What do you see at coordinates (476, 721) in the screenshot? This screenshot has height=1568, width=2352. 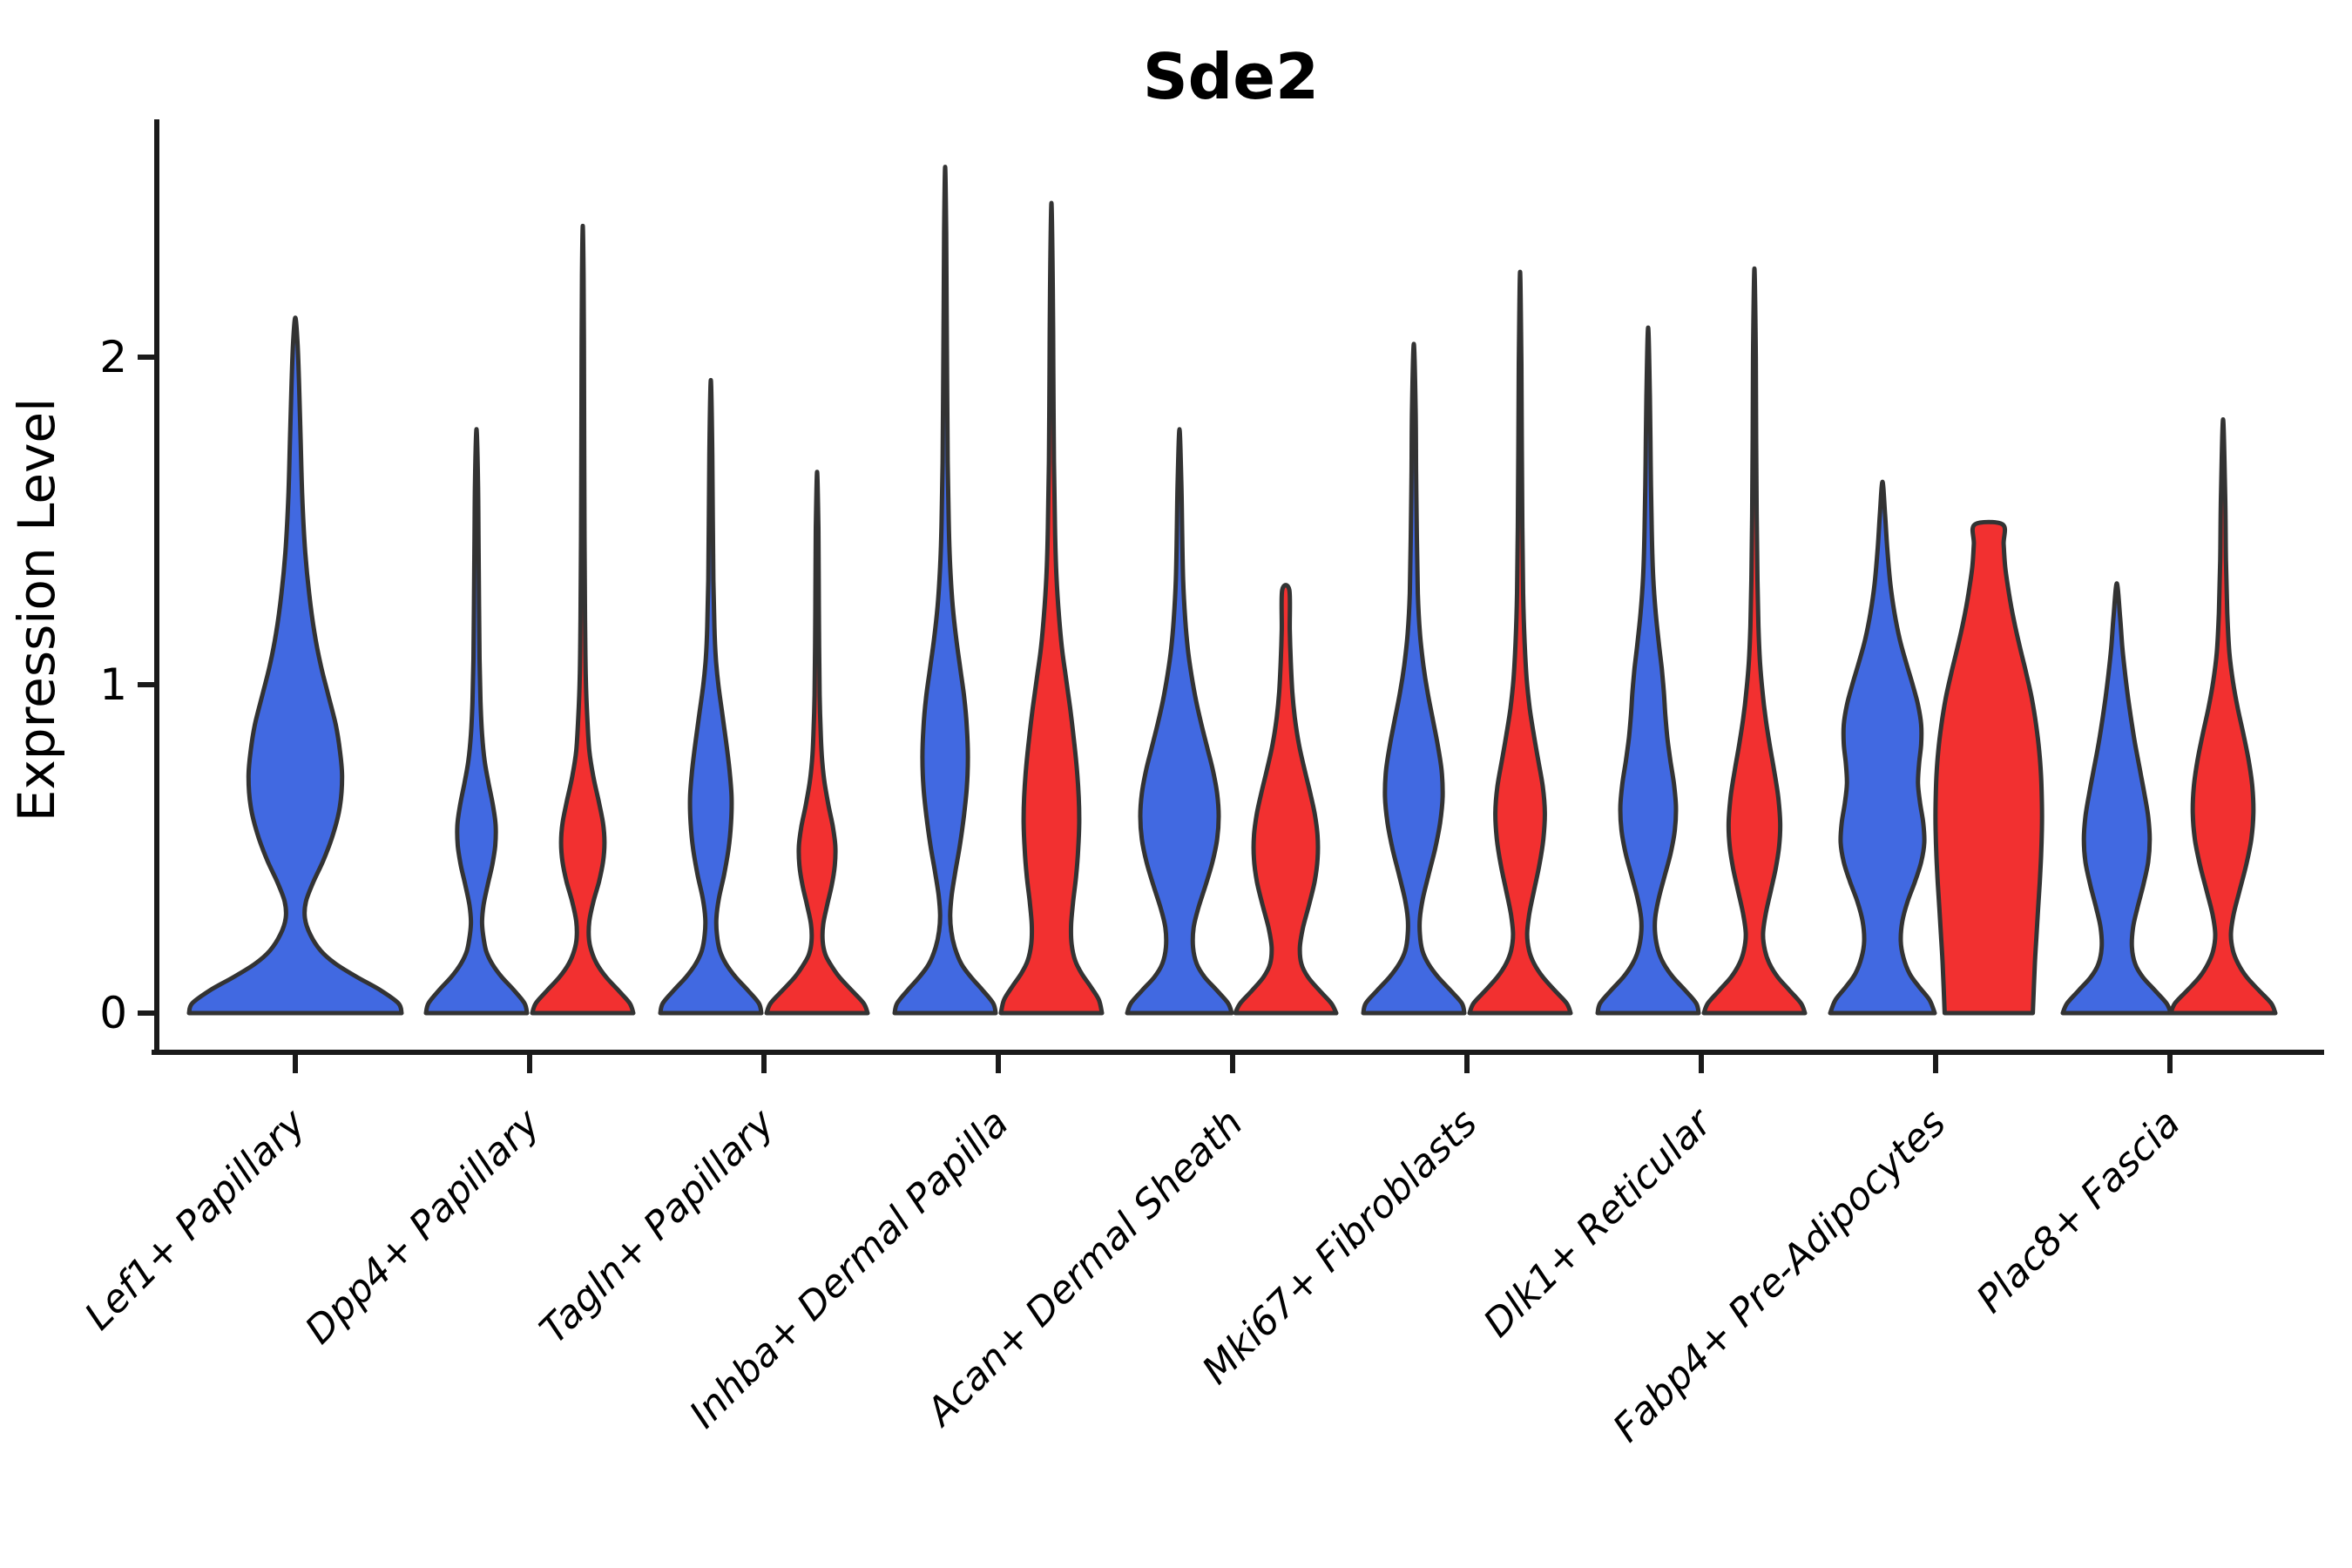 I see `violin-blue-dpp4-papillary` at bounding box center [476, 721].